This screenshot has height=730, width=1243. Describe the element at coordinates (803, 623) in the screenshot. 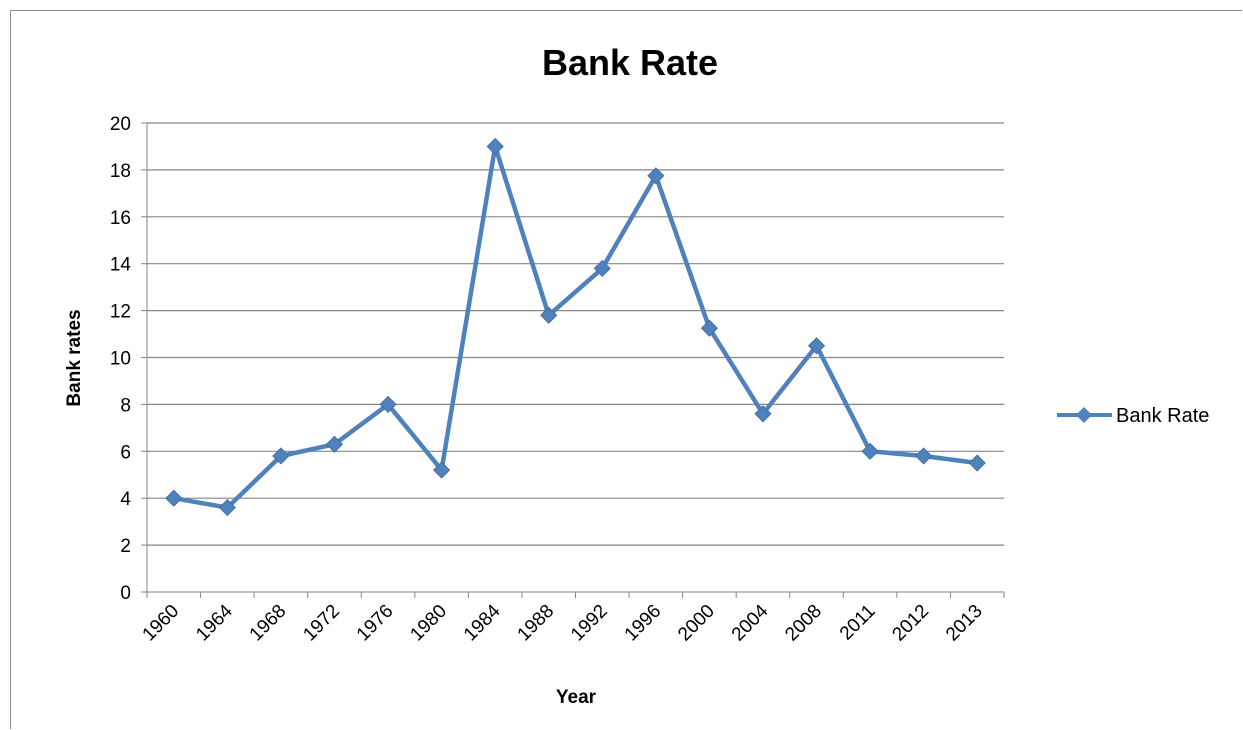

I see `x-tick-label: 2008` at that location.